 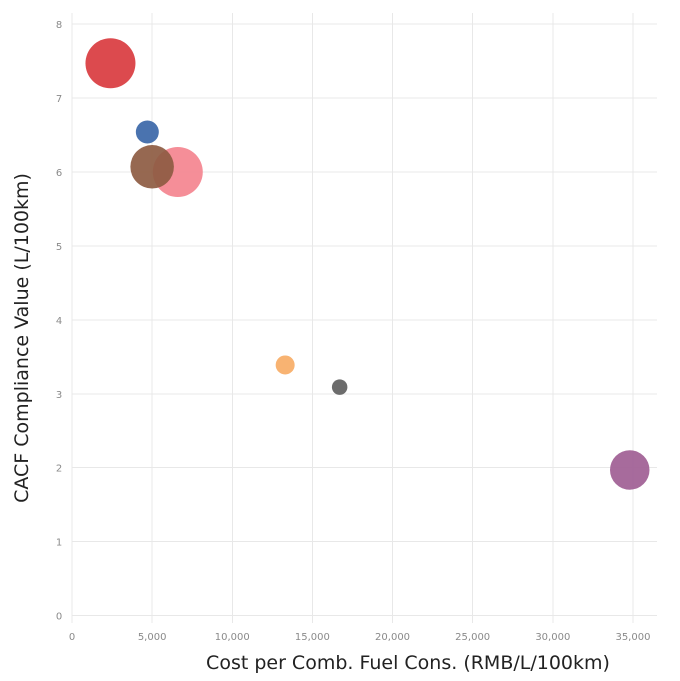 I want to click on y-tick-label: 2, so click(x=59, y=469).